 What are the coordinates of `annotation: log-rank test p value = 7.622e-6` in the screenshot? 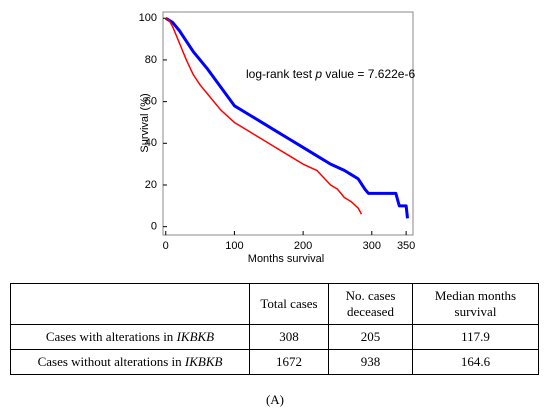 It's located at (330, 74).